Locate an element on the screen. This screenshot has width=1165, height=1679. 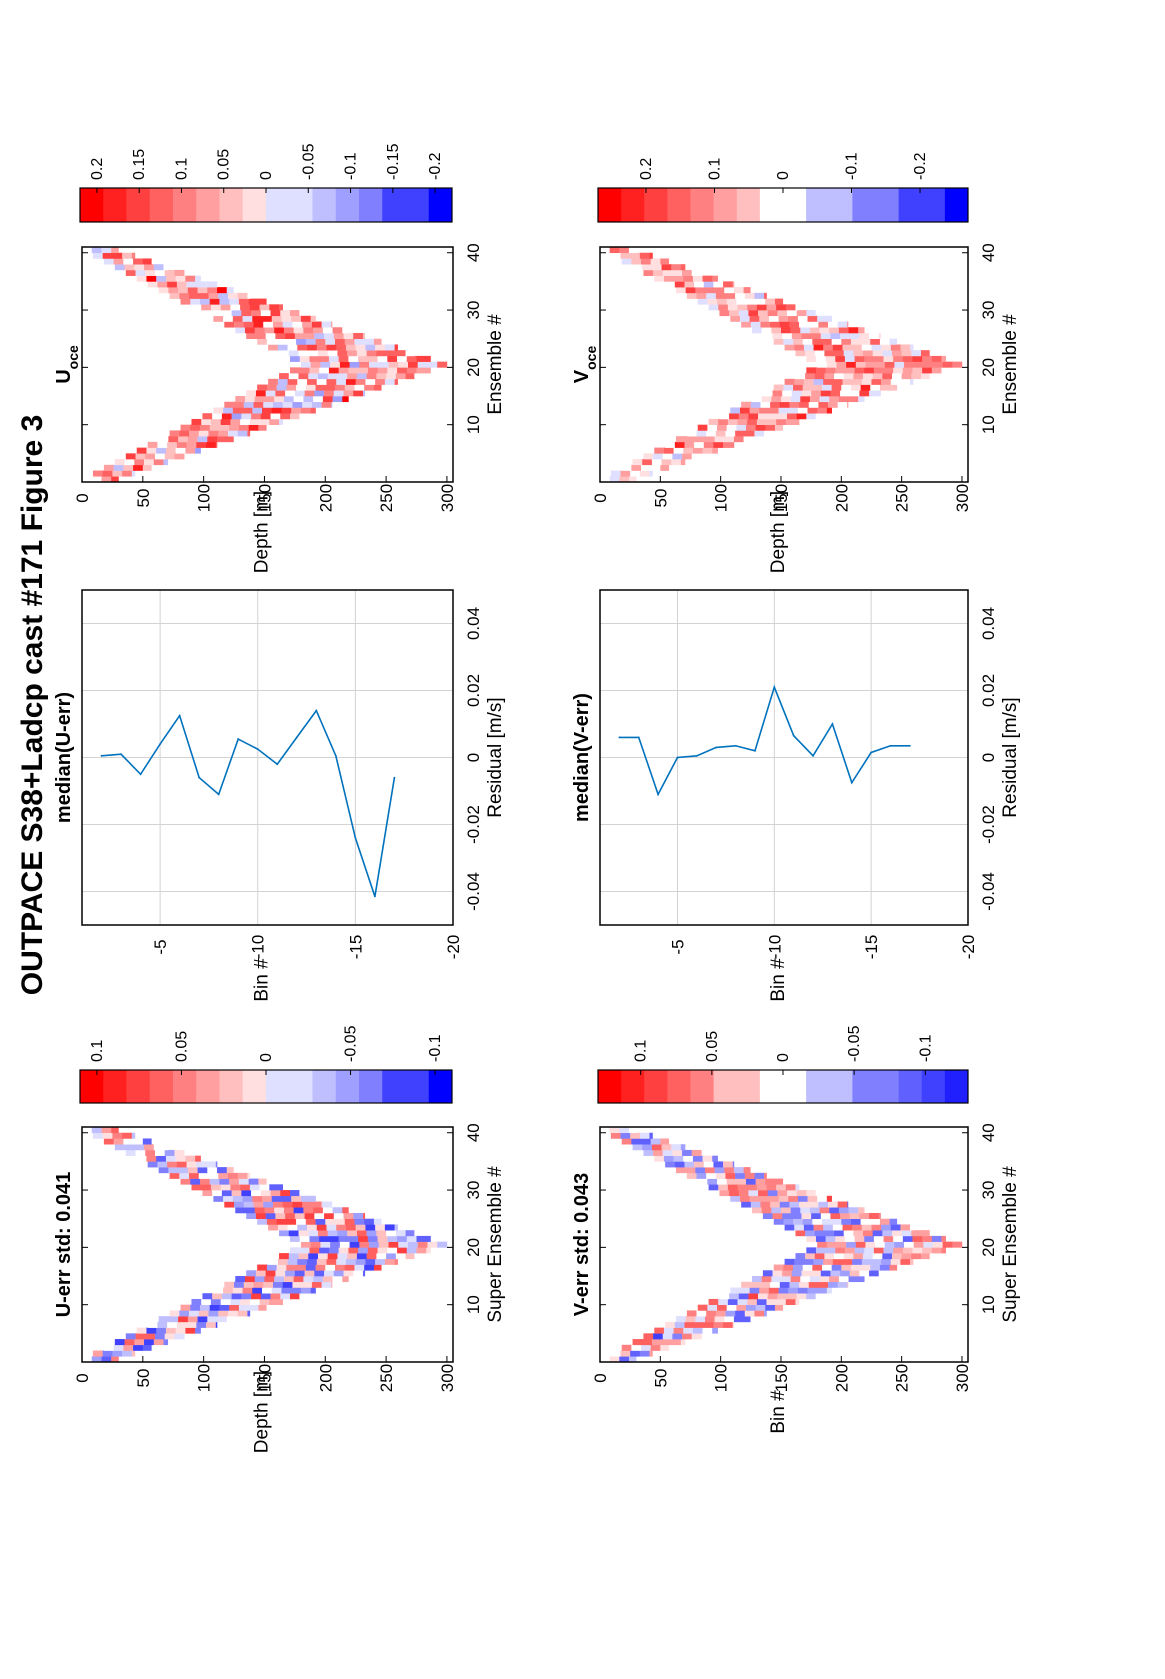
ensemble-tick-label: 40 is located at coordinates (988, 252).